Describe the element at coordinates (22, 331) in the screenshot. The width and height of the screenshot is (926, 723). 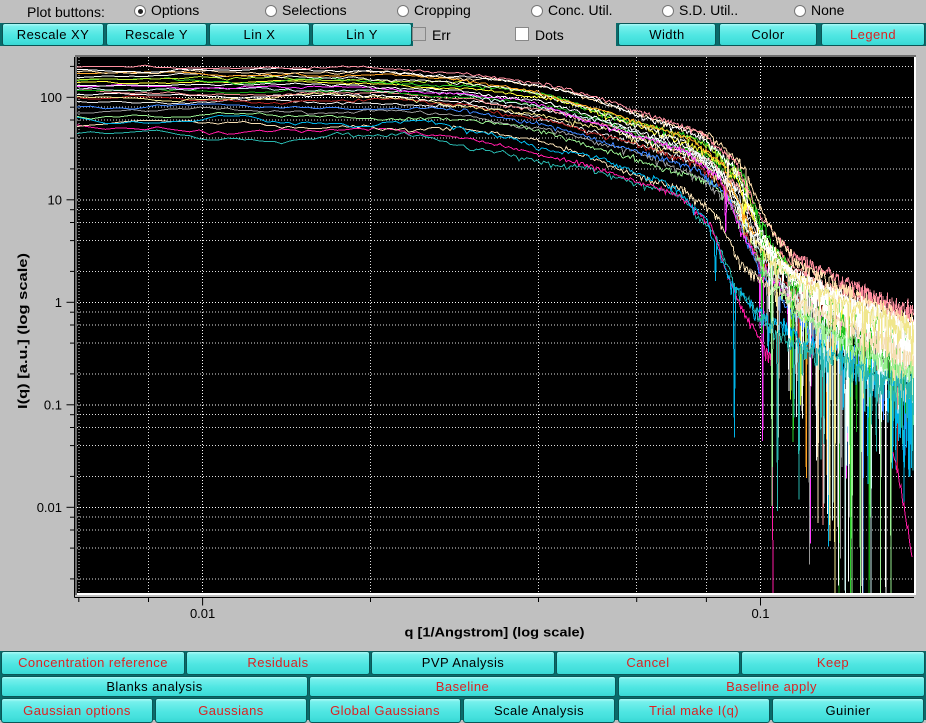
I see `svg-text: I(q) [a.u.] (log scale)` at that location.